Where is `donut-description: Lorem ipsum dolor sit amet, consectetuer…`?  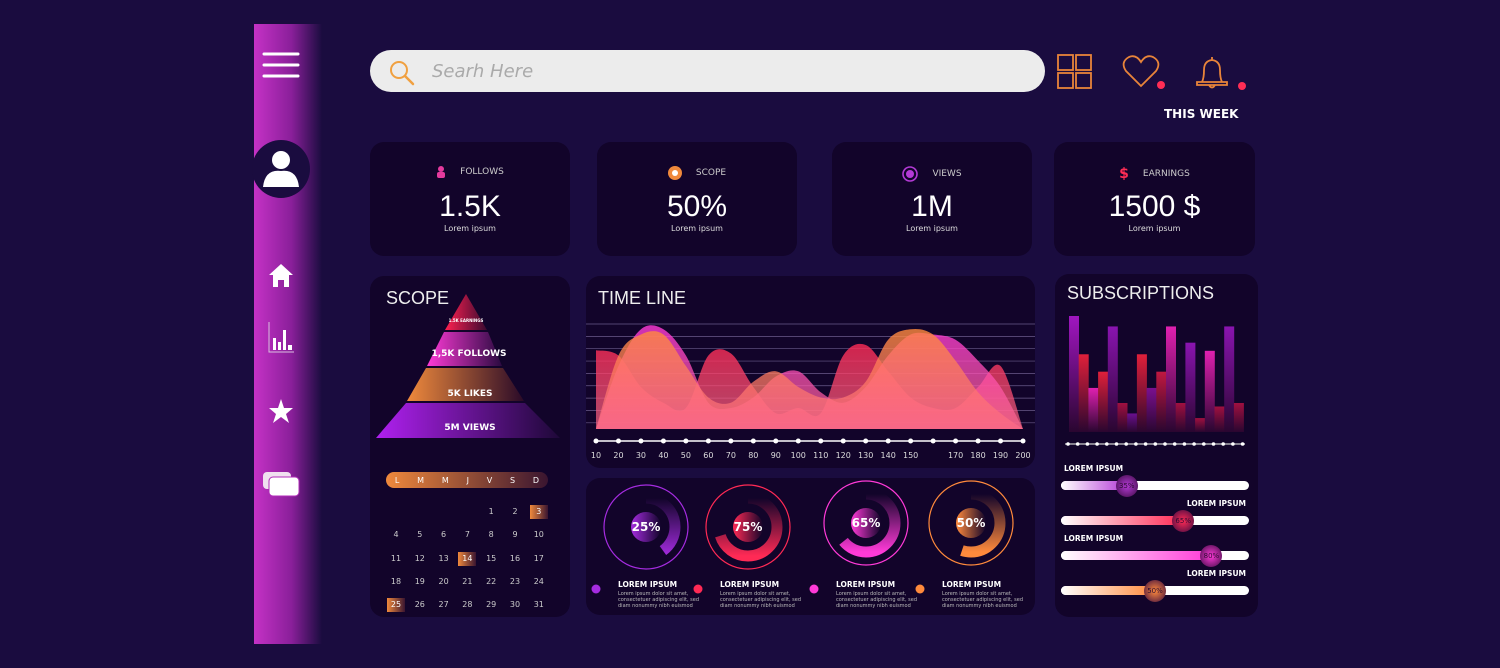 donut-description: Lorem ipsum dolor sit amet, consectetuer… is located at coordinates (659, 600).